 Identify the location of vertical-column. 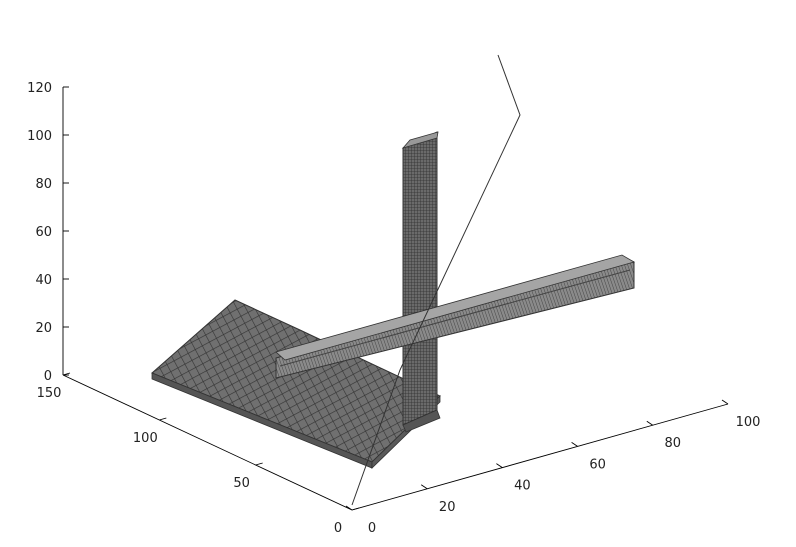
(421, 282).